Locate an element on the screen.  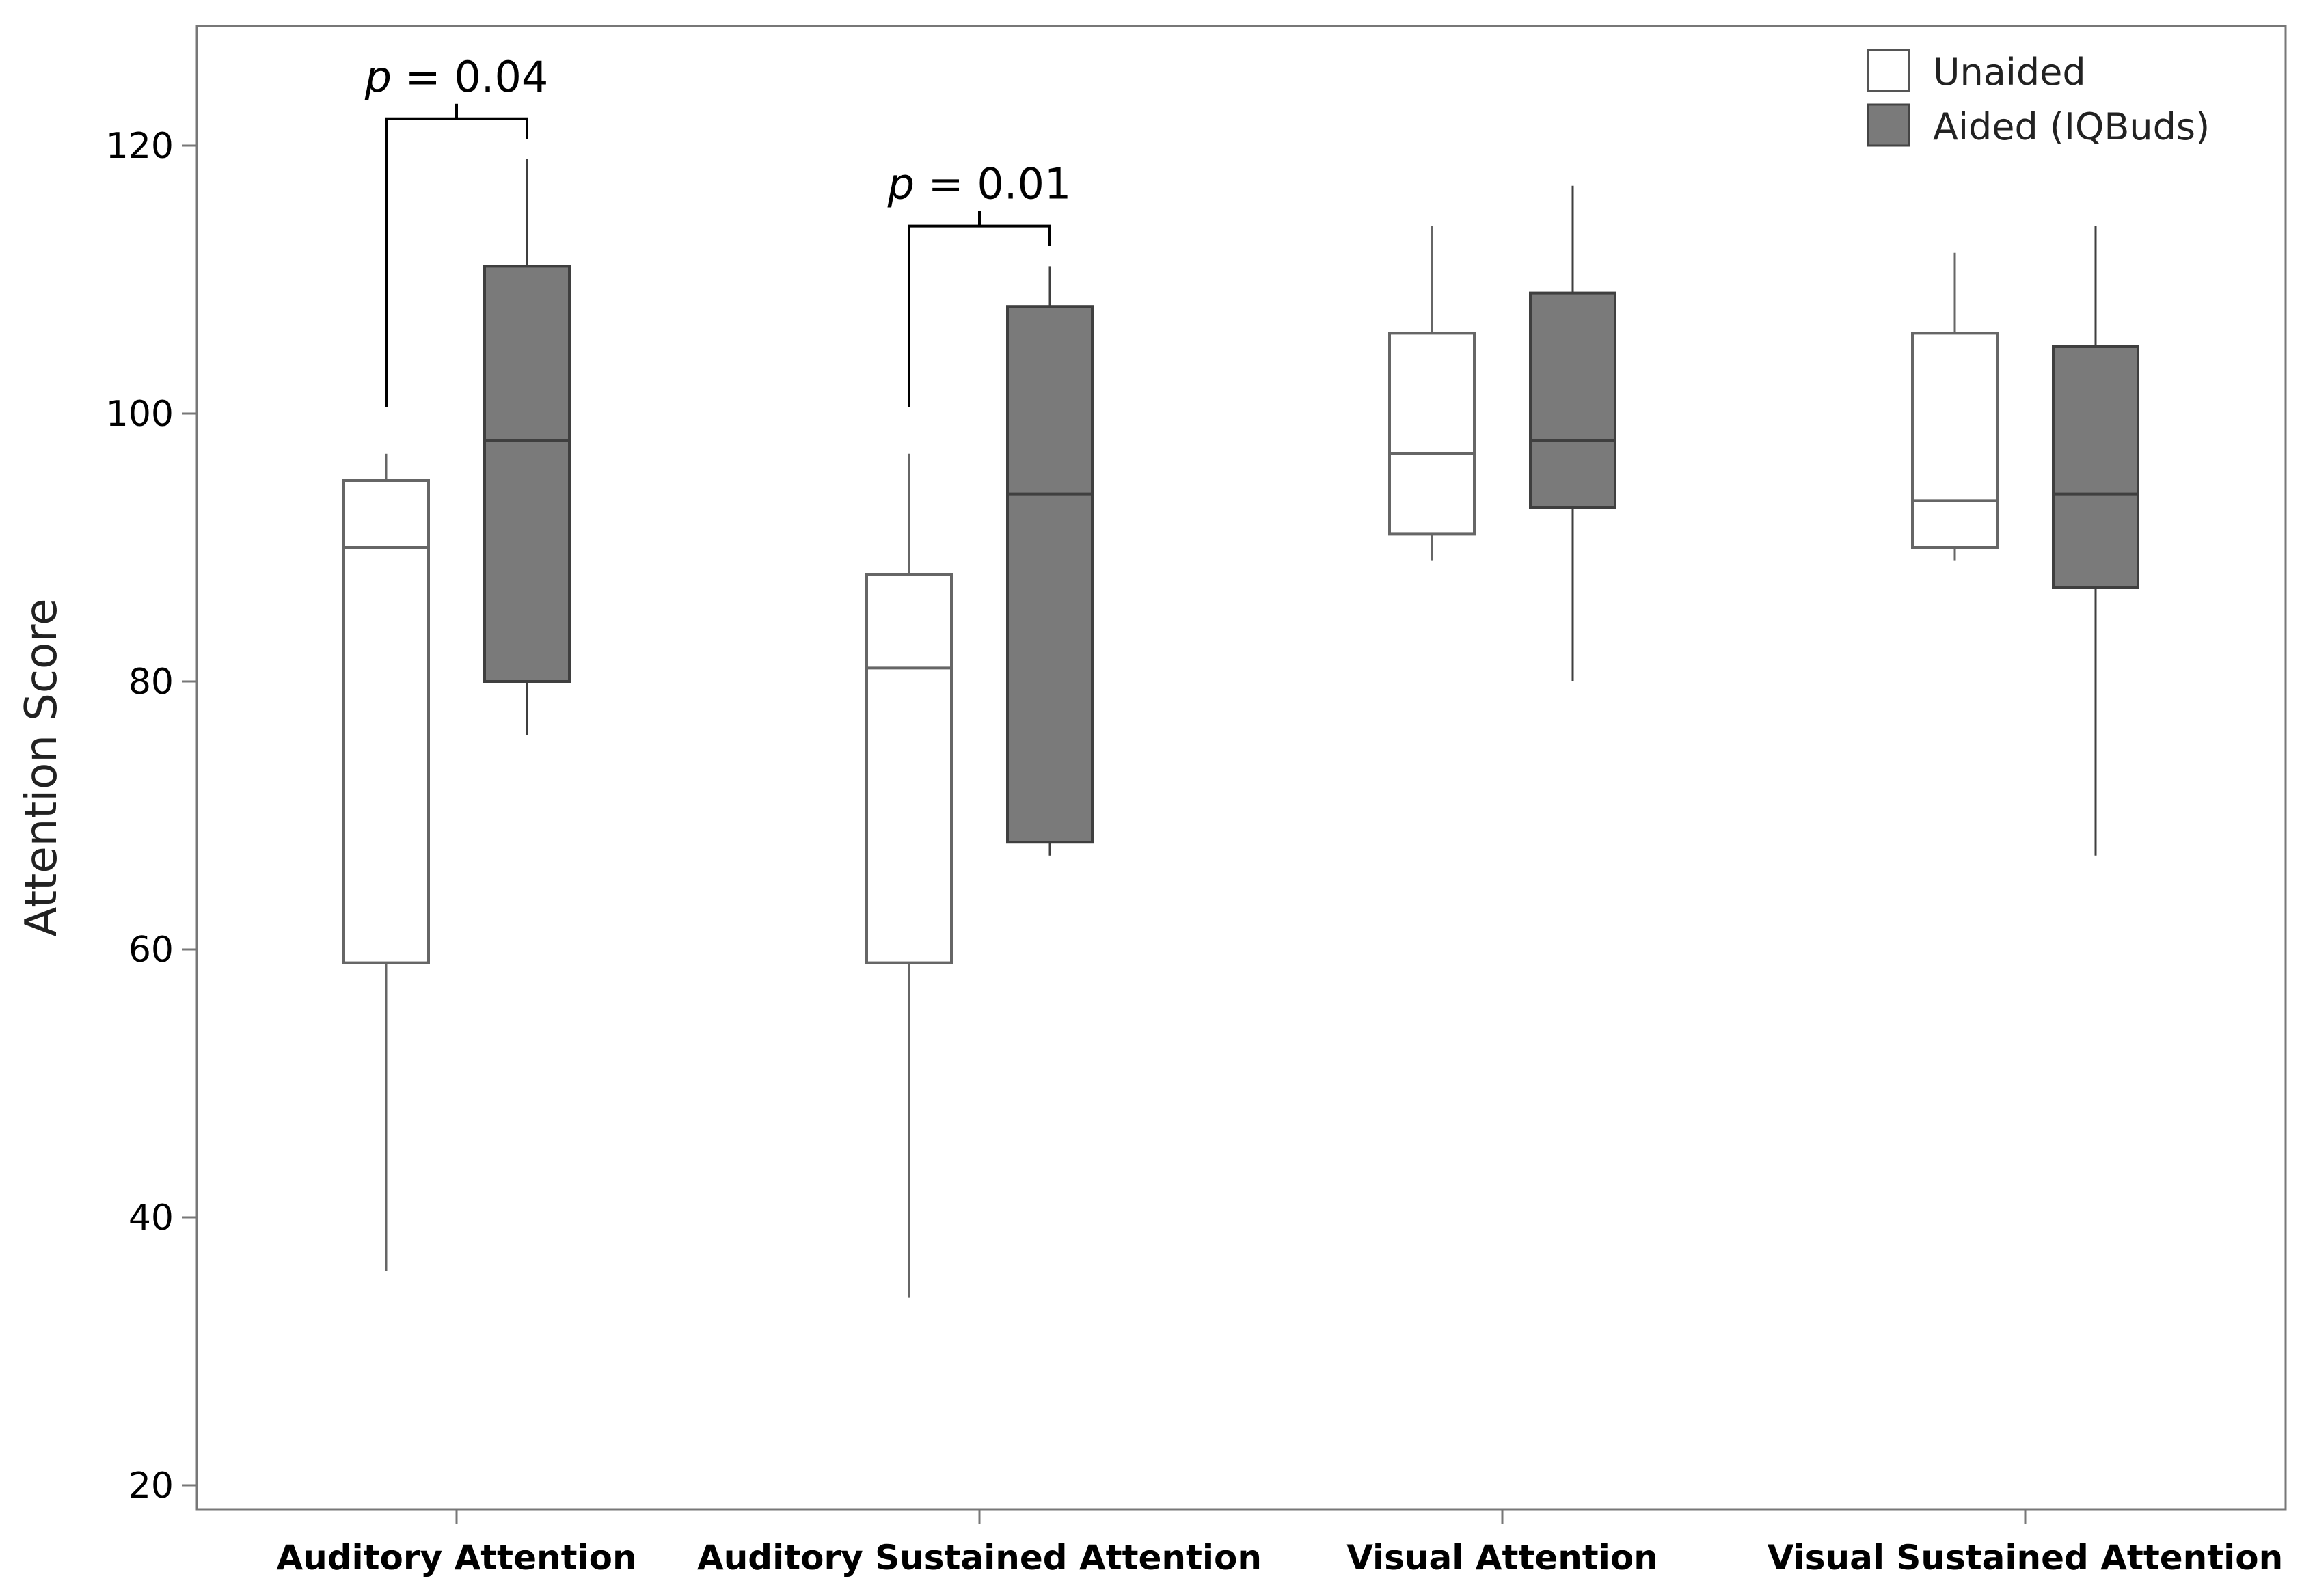
p-value: = 0.01 is located at coordinates (993, 184).